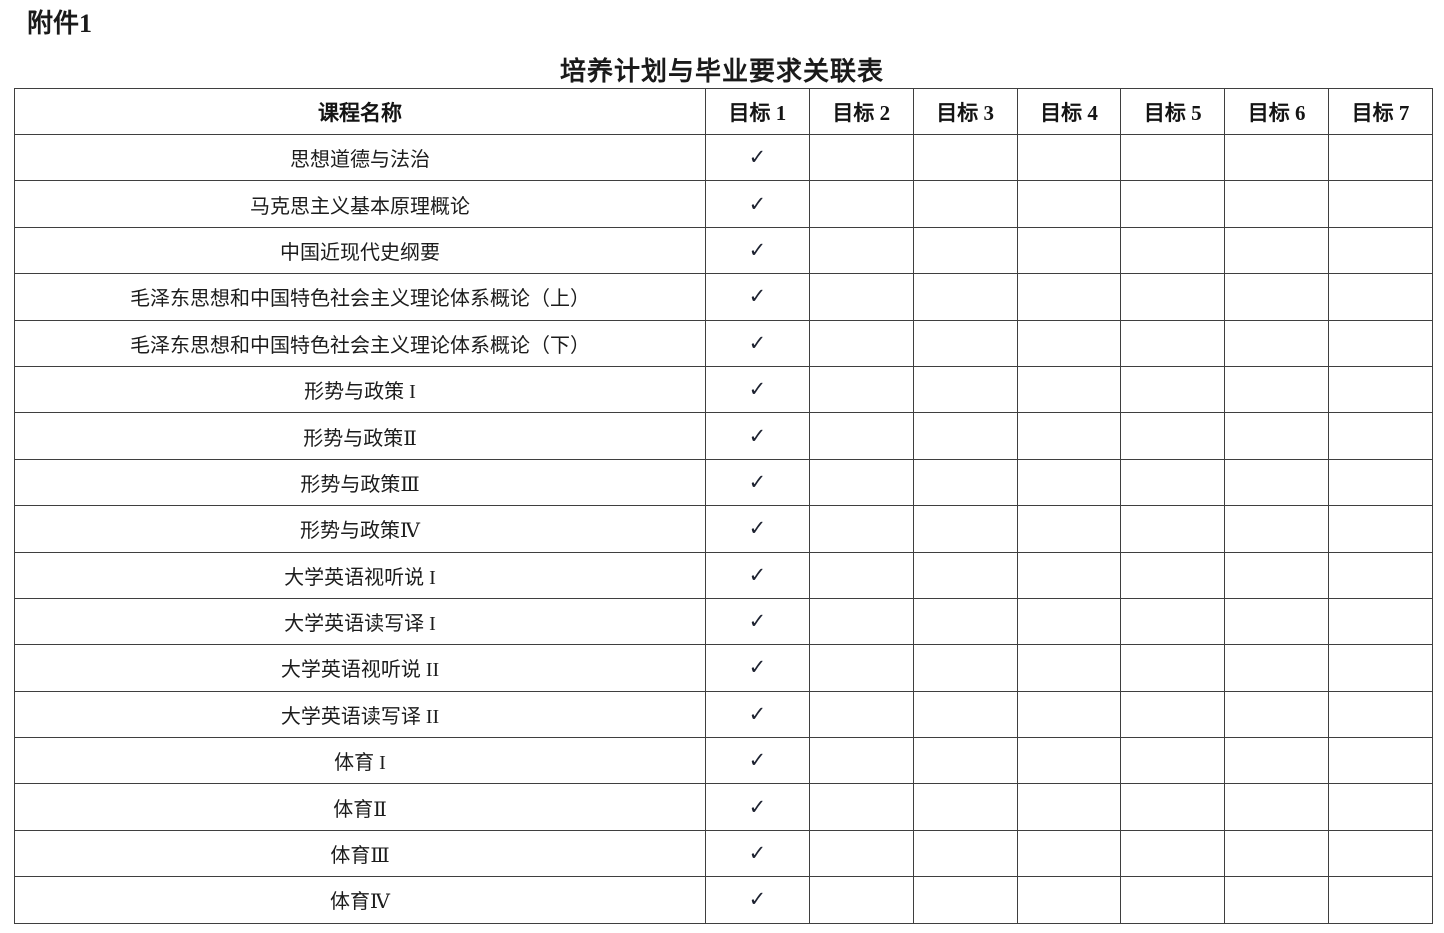  Describe the element at coordinates (723, 575) in the screenshot. I see `table-row: 大学英语视听说 I ✓` at that location.